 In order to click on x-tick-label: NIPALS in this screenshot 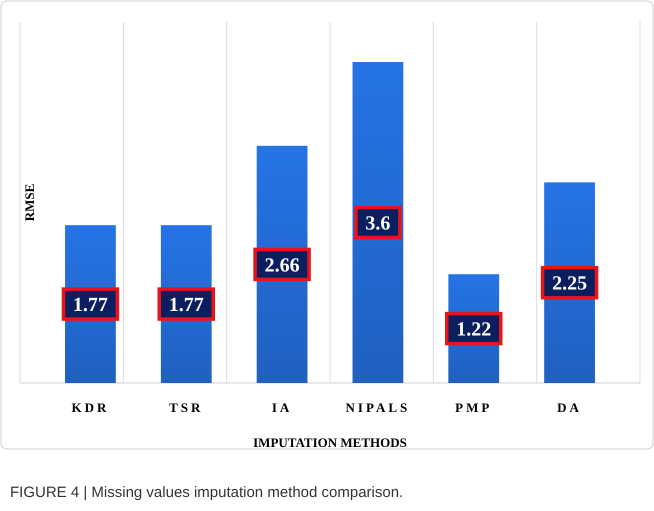, I will do `click(378, 407)`.